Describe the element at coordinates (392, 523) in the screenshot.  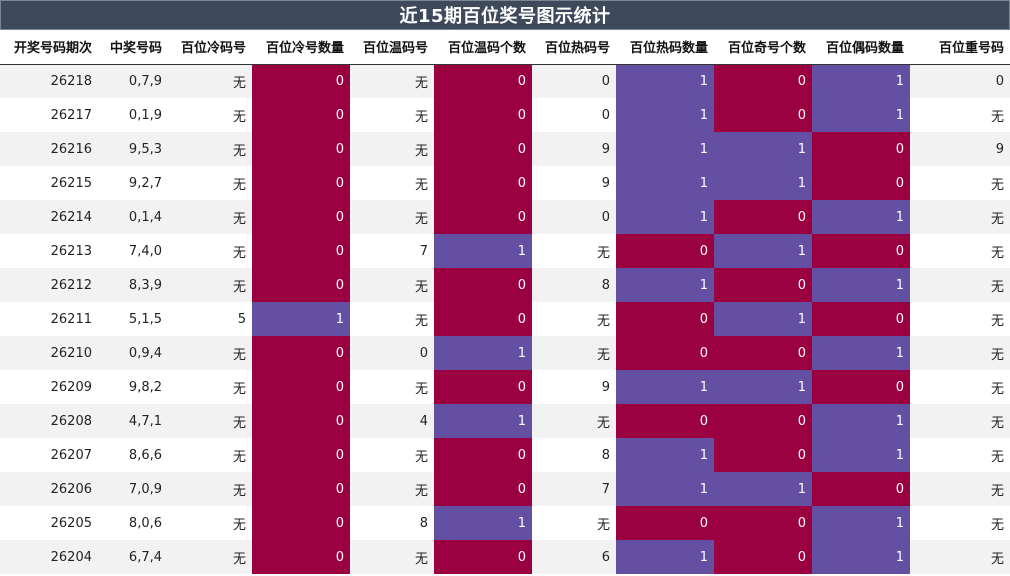
I see `cell-warm-number: 8` at that location.